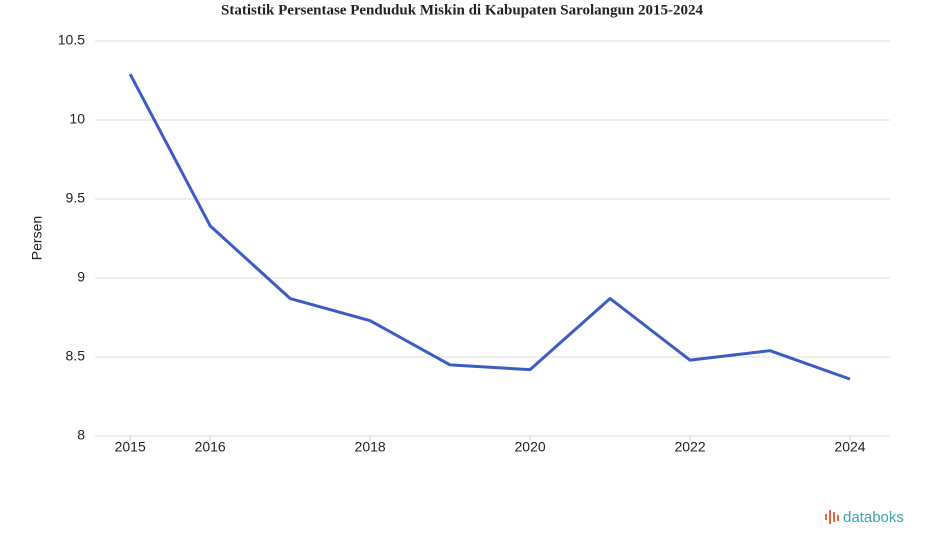 This screenshot has width=925, height=547. Describe the element at coordinates (530, 447) in the screenshot. I see `x-tick-label: 2020` at that location.